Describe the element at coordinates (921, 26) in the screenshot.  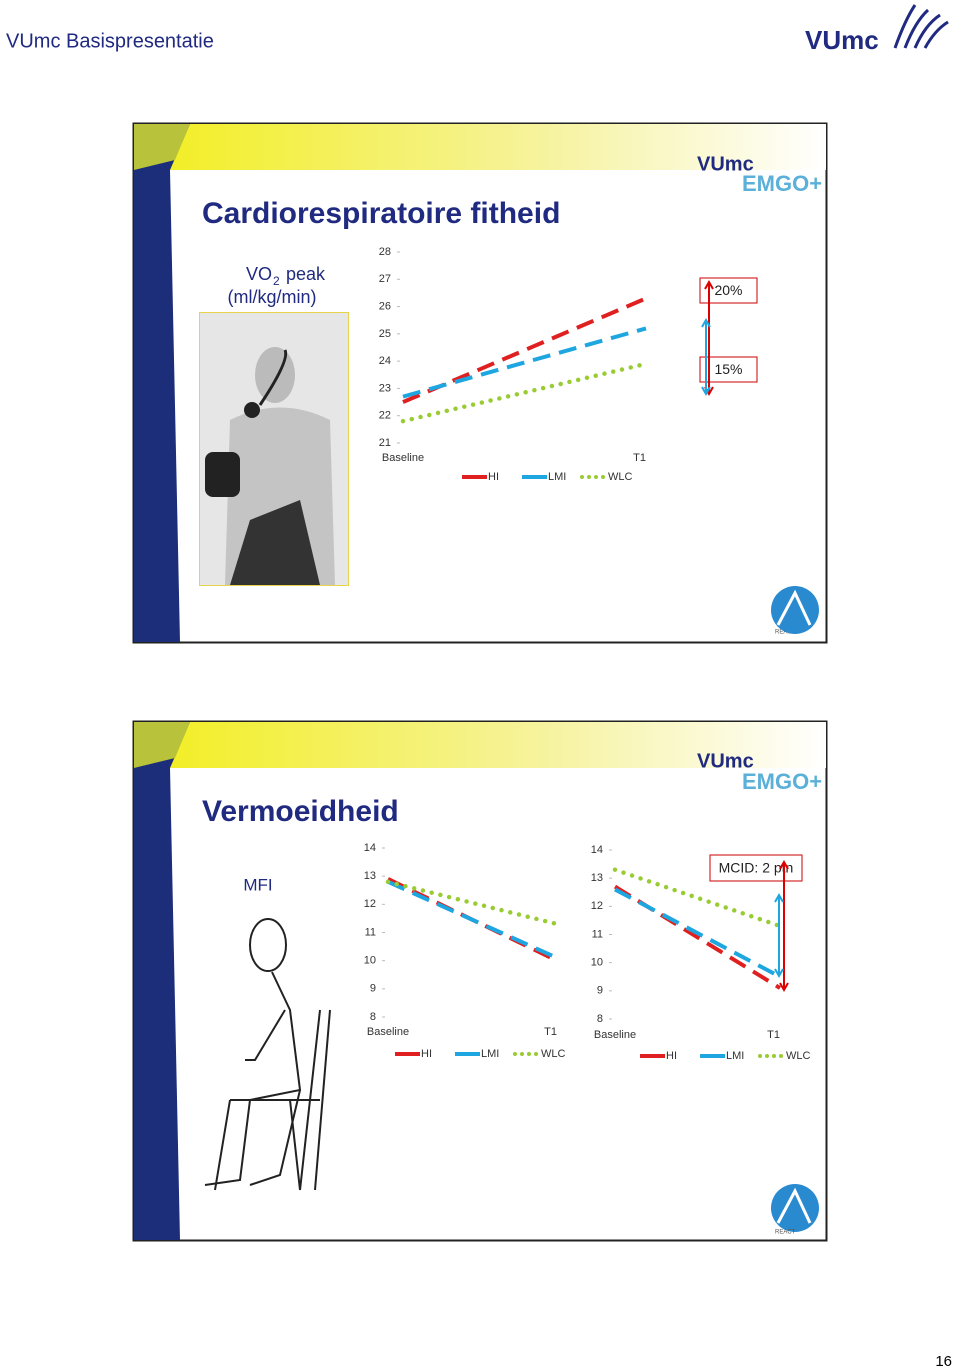
I see `logo-mark` at that location.